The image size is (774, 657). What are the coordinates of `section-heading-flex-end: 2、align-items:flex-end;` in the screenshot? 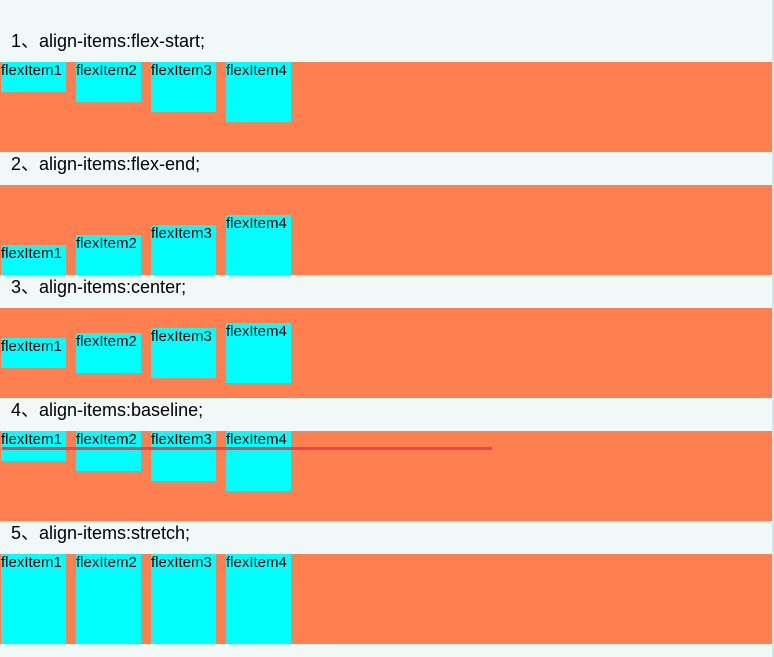 It's located at (106, 164).